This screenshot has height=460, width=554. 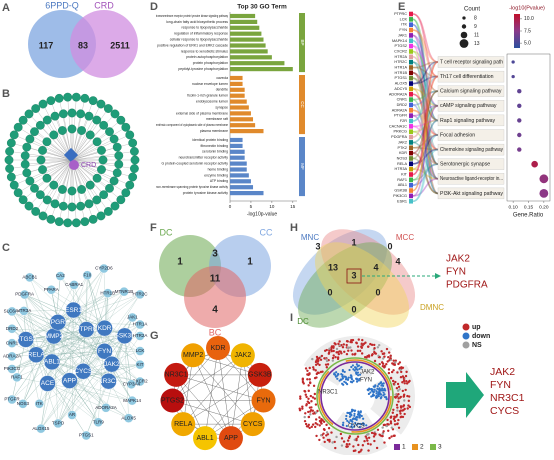 I want to click on gene-label: CYP2D6, so click(x=104, y=268).